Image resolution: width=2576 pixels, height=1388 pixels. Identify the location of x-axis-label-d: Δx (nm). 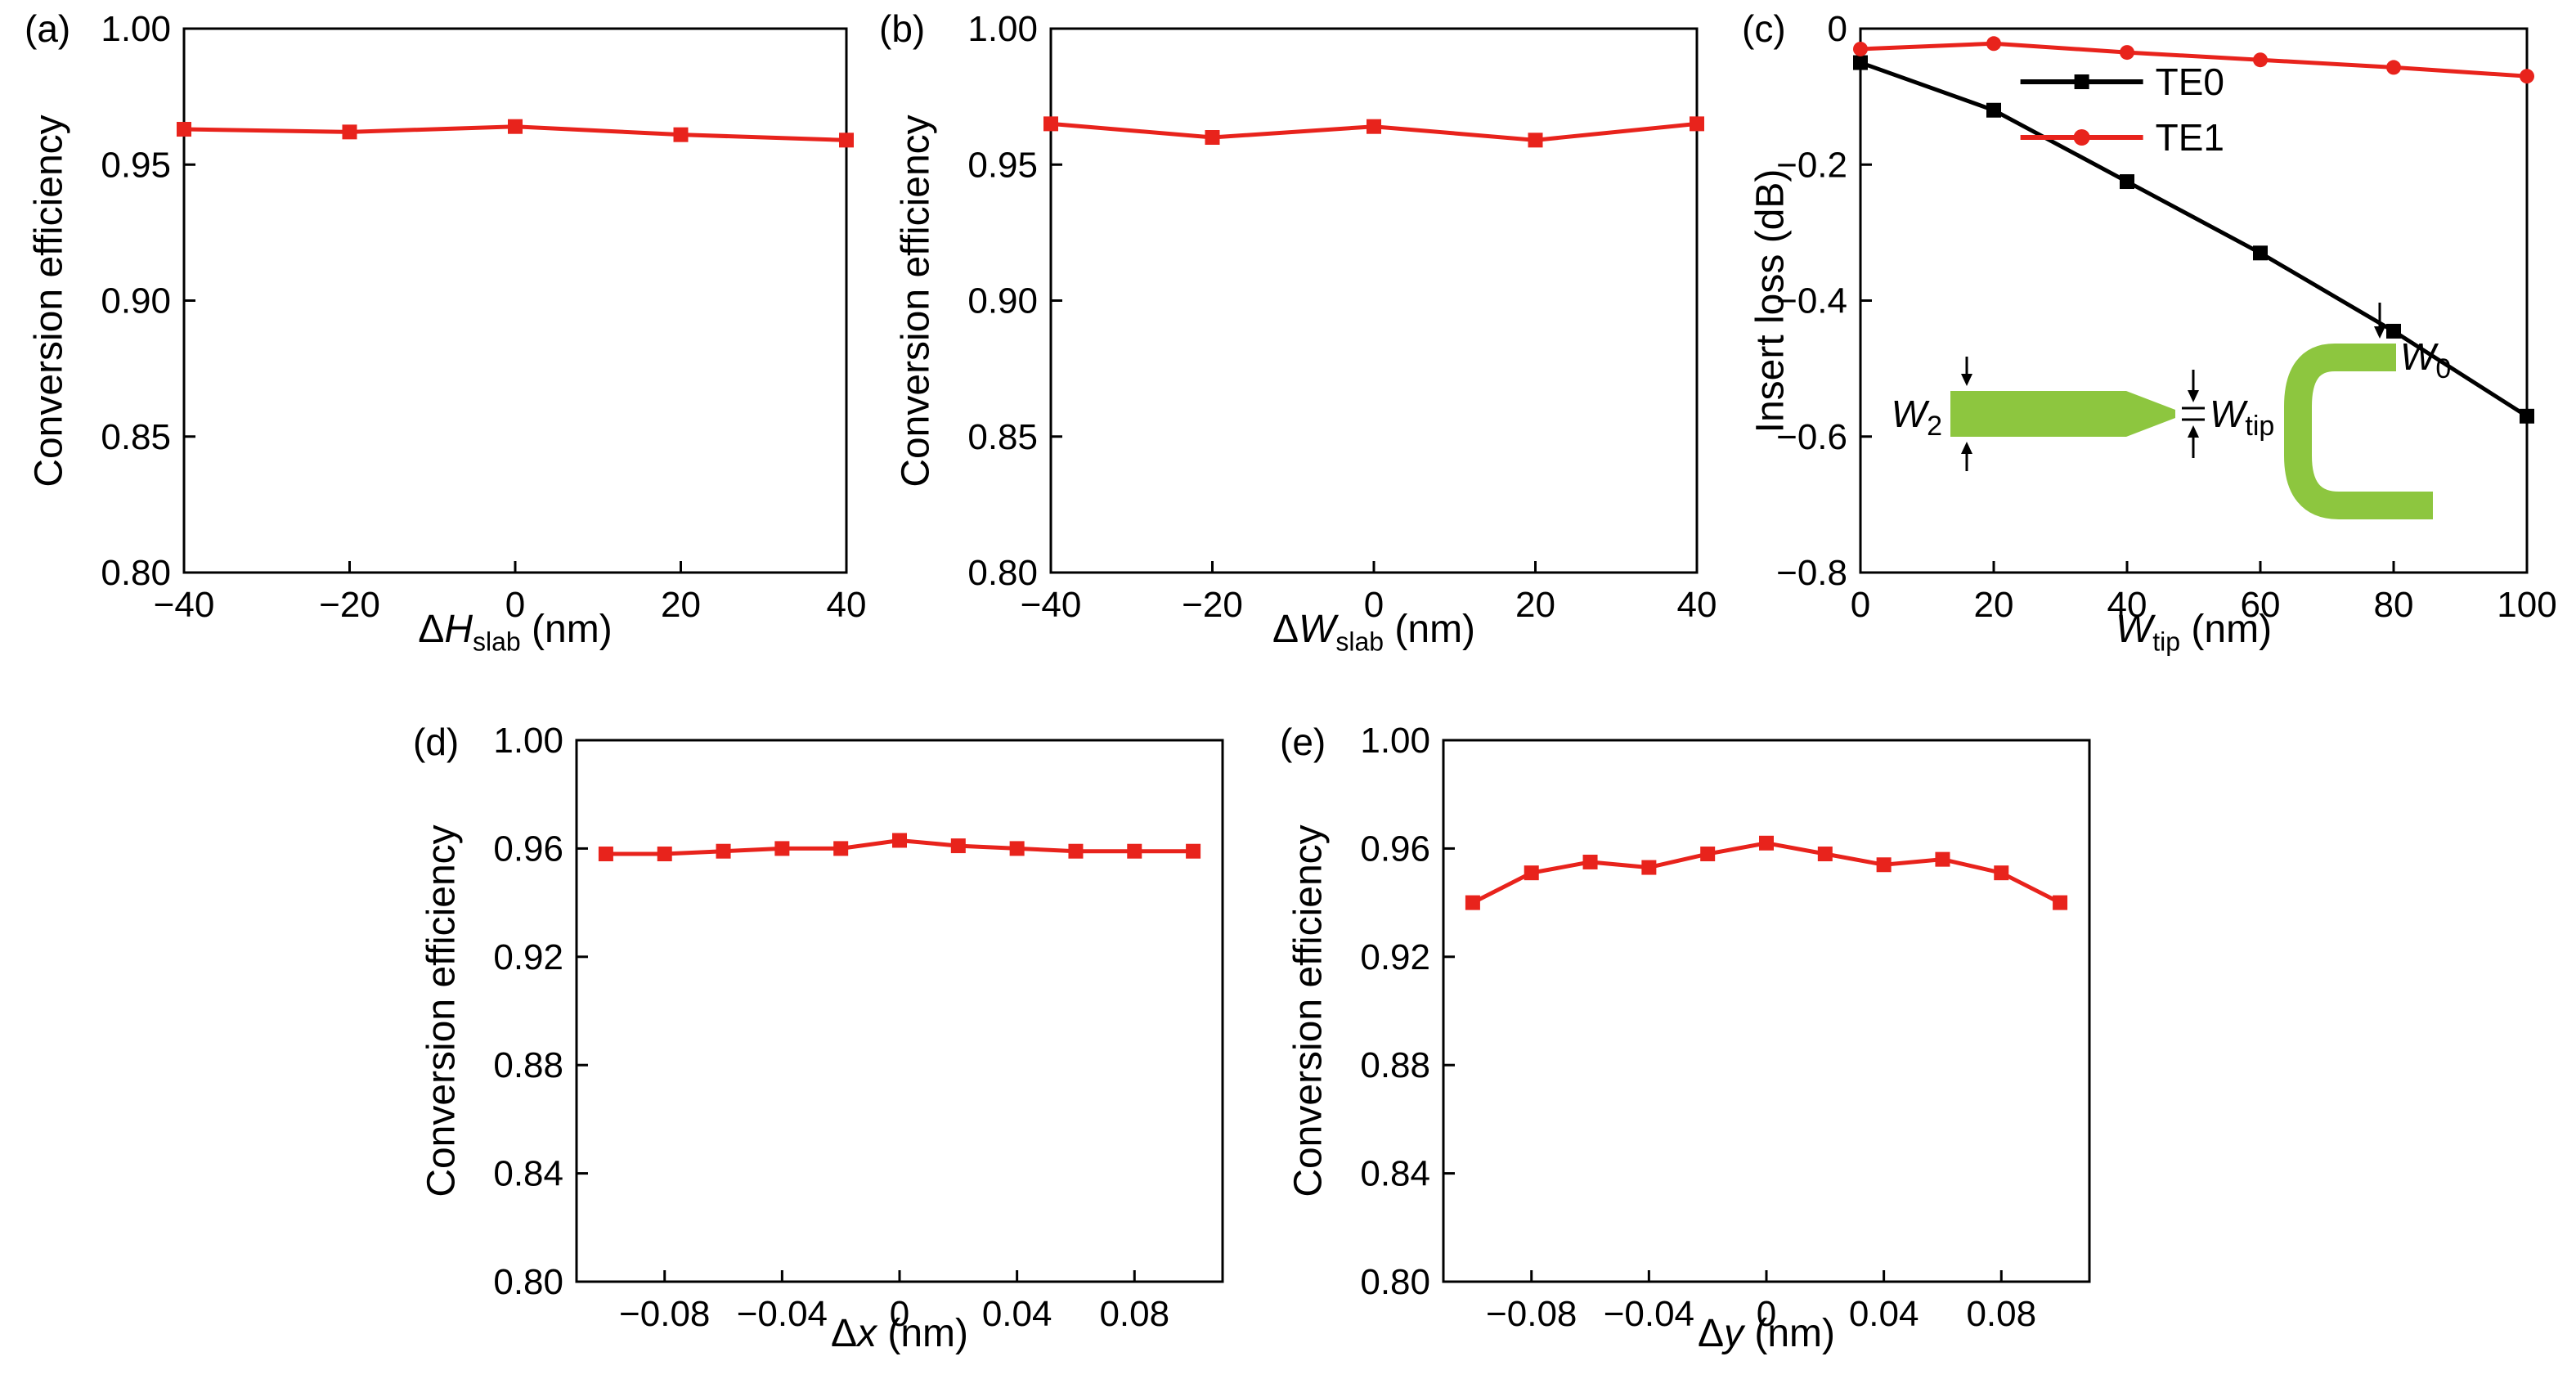
(899, 1334).